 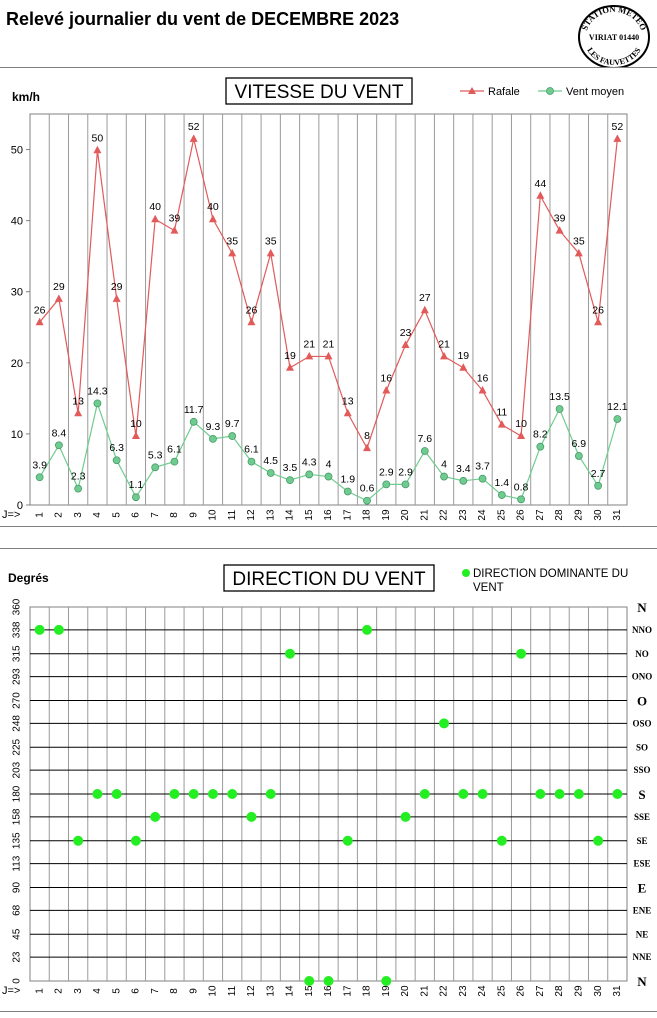 I want to click on y-tick-label: 0, so click(x=20, y=506).